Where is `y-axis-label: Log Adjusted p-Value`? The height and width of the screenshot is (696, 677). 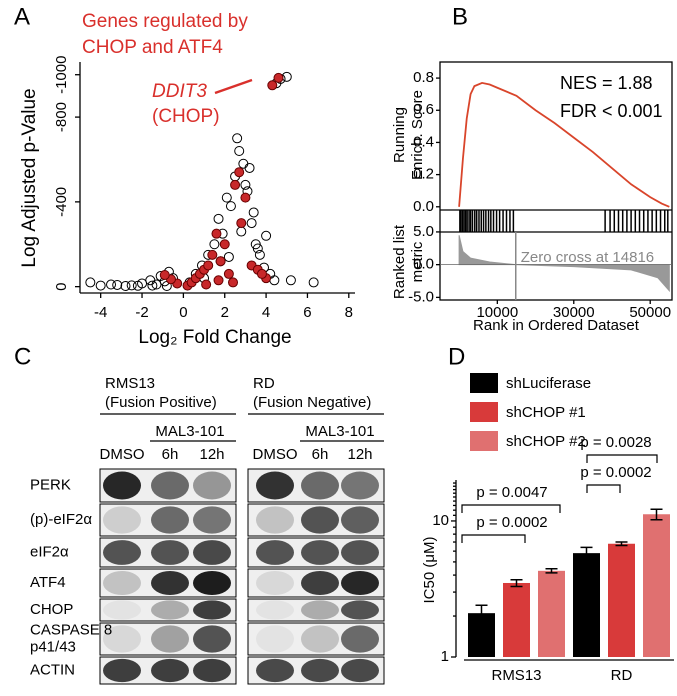
y-axis-label: Log Adjusted p-Value is located at coordinates (29, 177).